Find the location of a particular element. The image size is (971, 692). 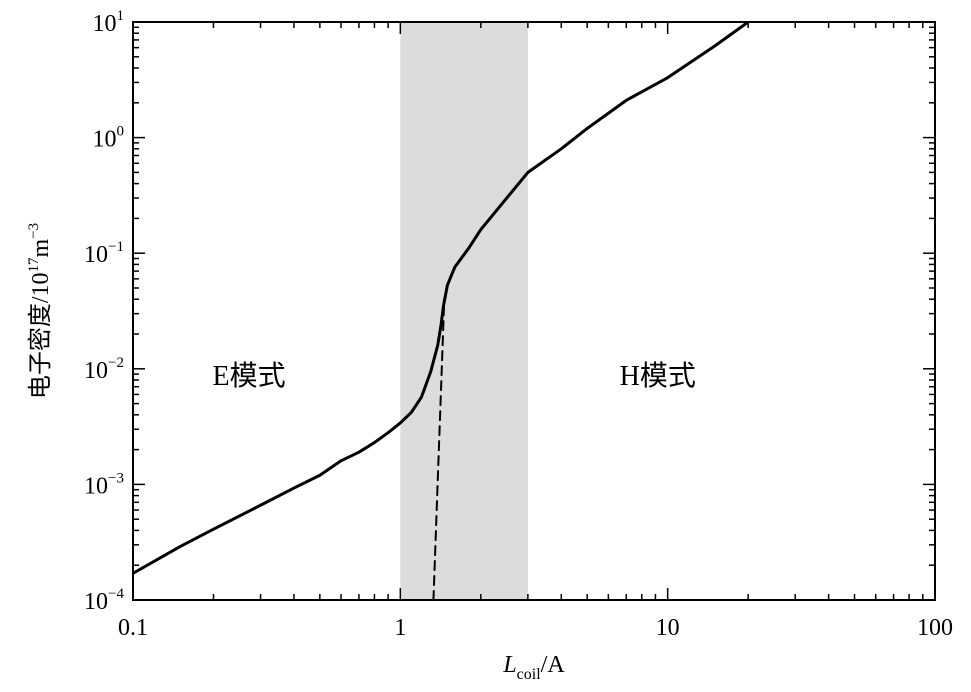

transition-region is located at coordinates (464, 311).